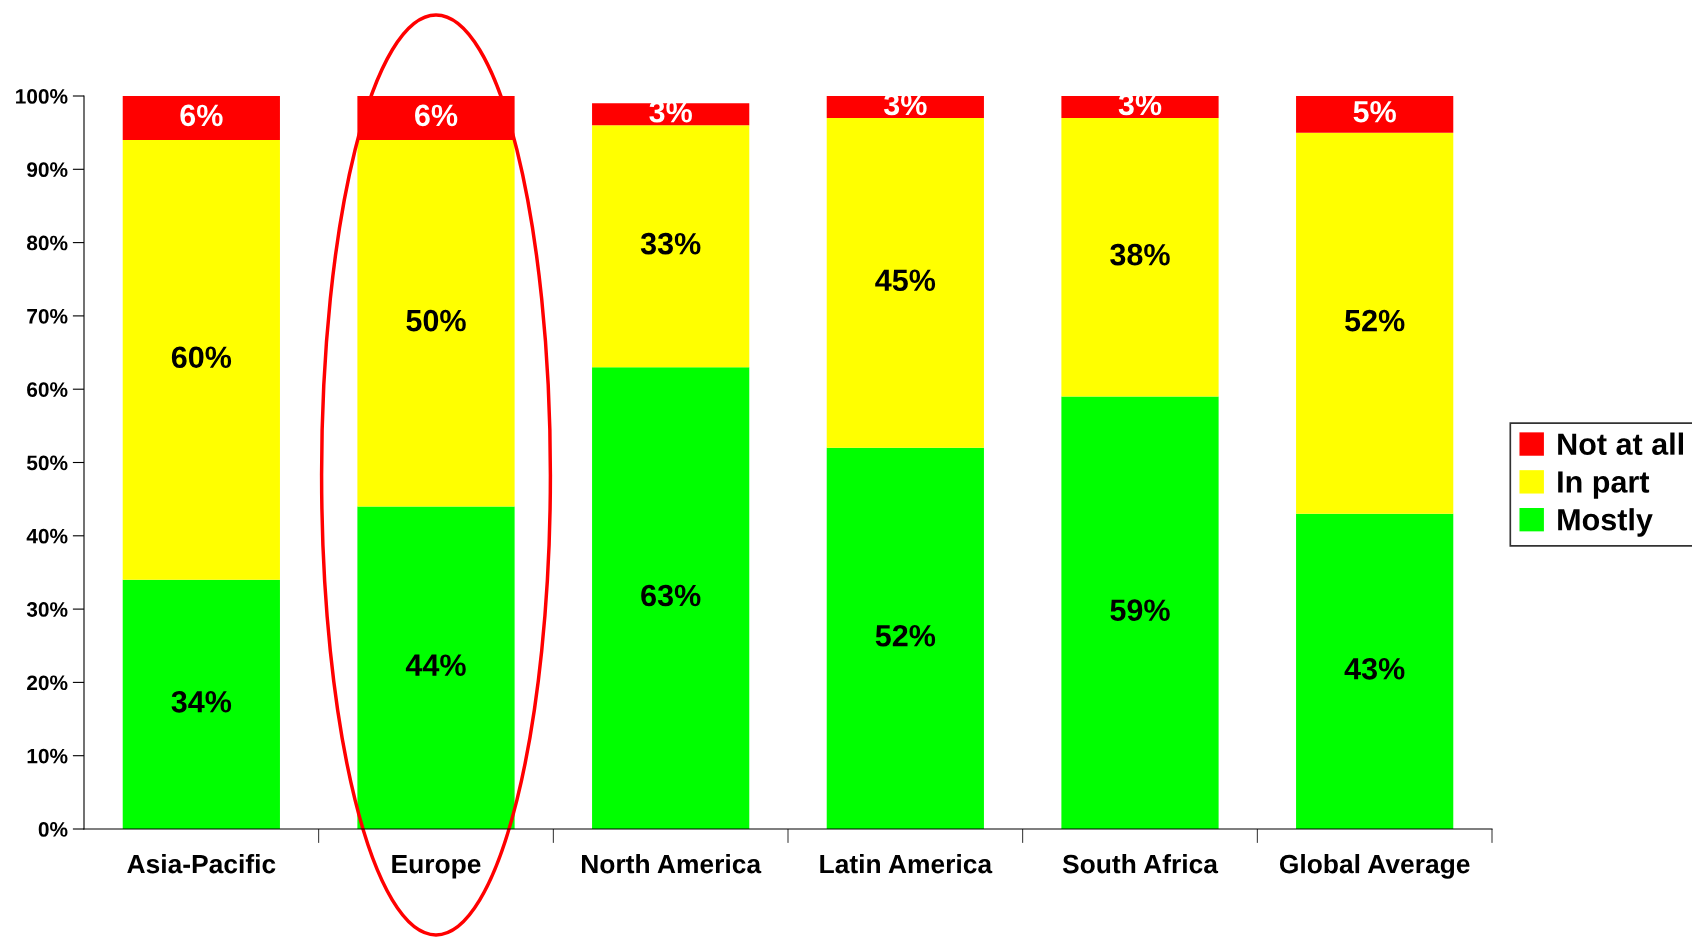  Describe the element at coordinates (47, 463) in the screenshot. I see `y-tick-label: 50%` at that location.